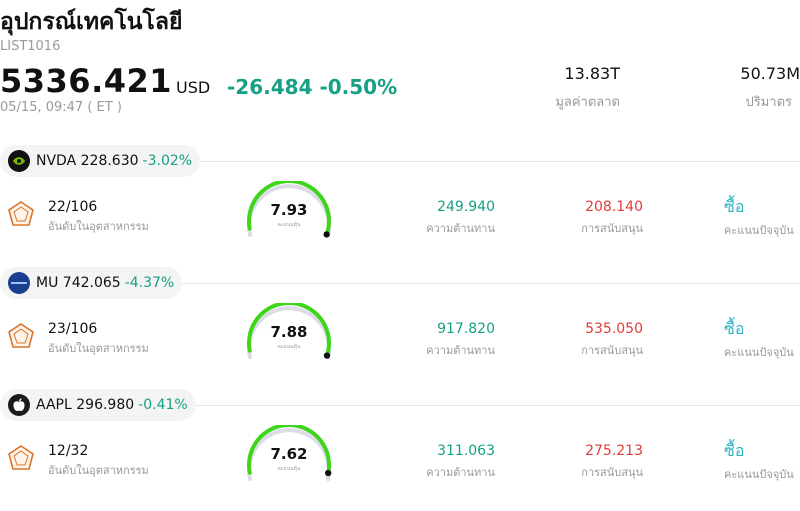 The image size is (800, 511). I want to click on stock-ticker: MU, so click(47, 283).